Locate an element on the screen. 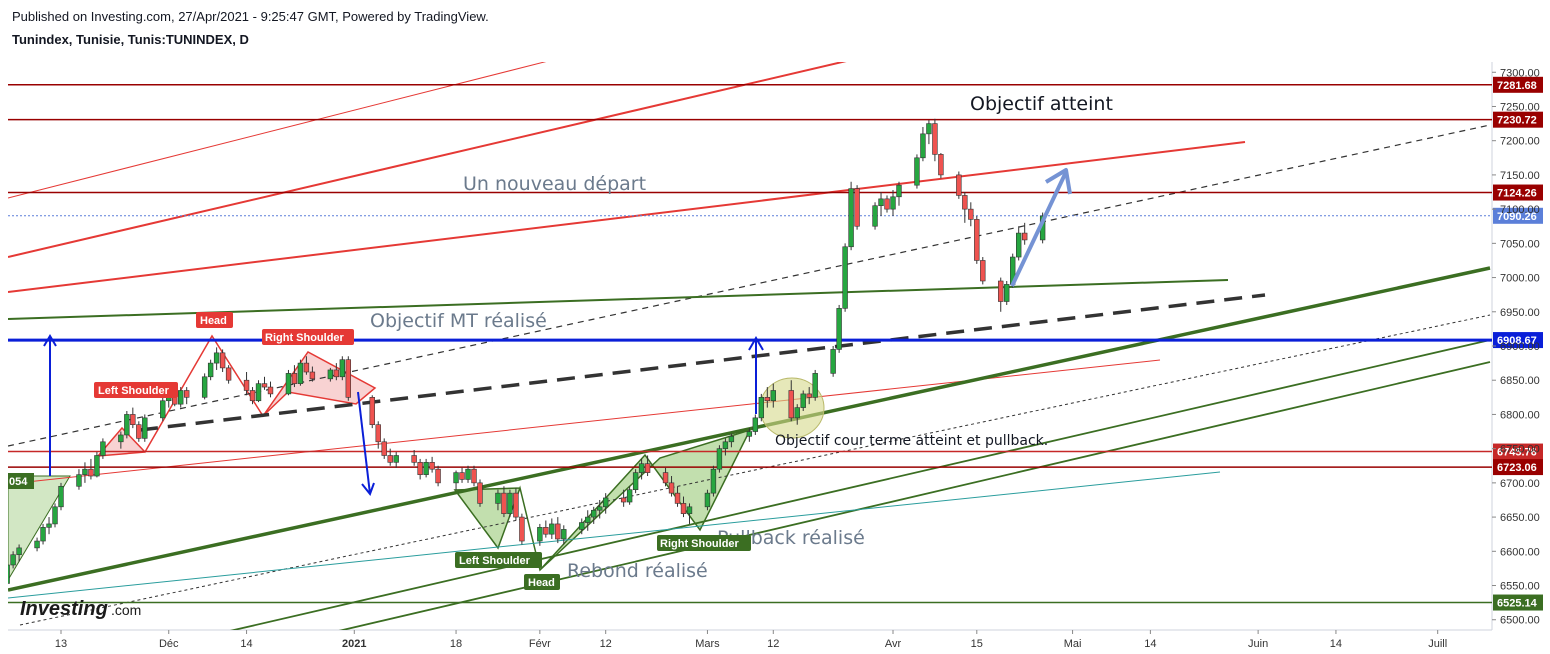 The width and height of the screenshot is (1550, 654). price-tick-label: 6600.00 is located at coordinates (1520, 552).